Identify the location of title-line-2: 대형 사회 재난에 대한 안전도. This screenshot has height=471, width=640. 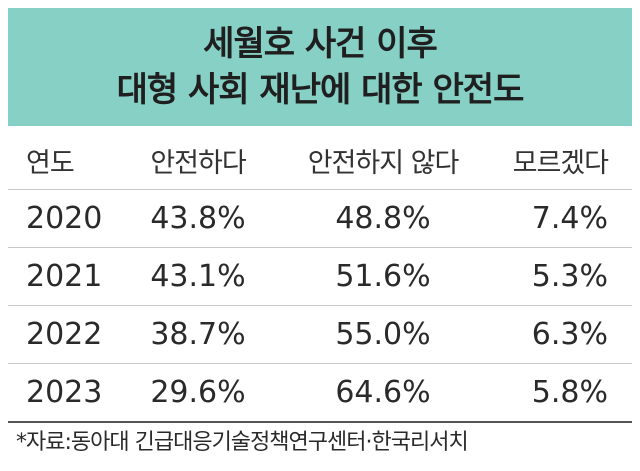
(320, 90).